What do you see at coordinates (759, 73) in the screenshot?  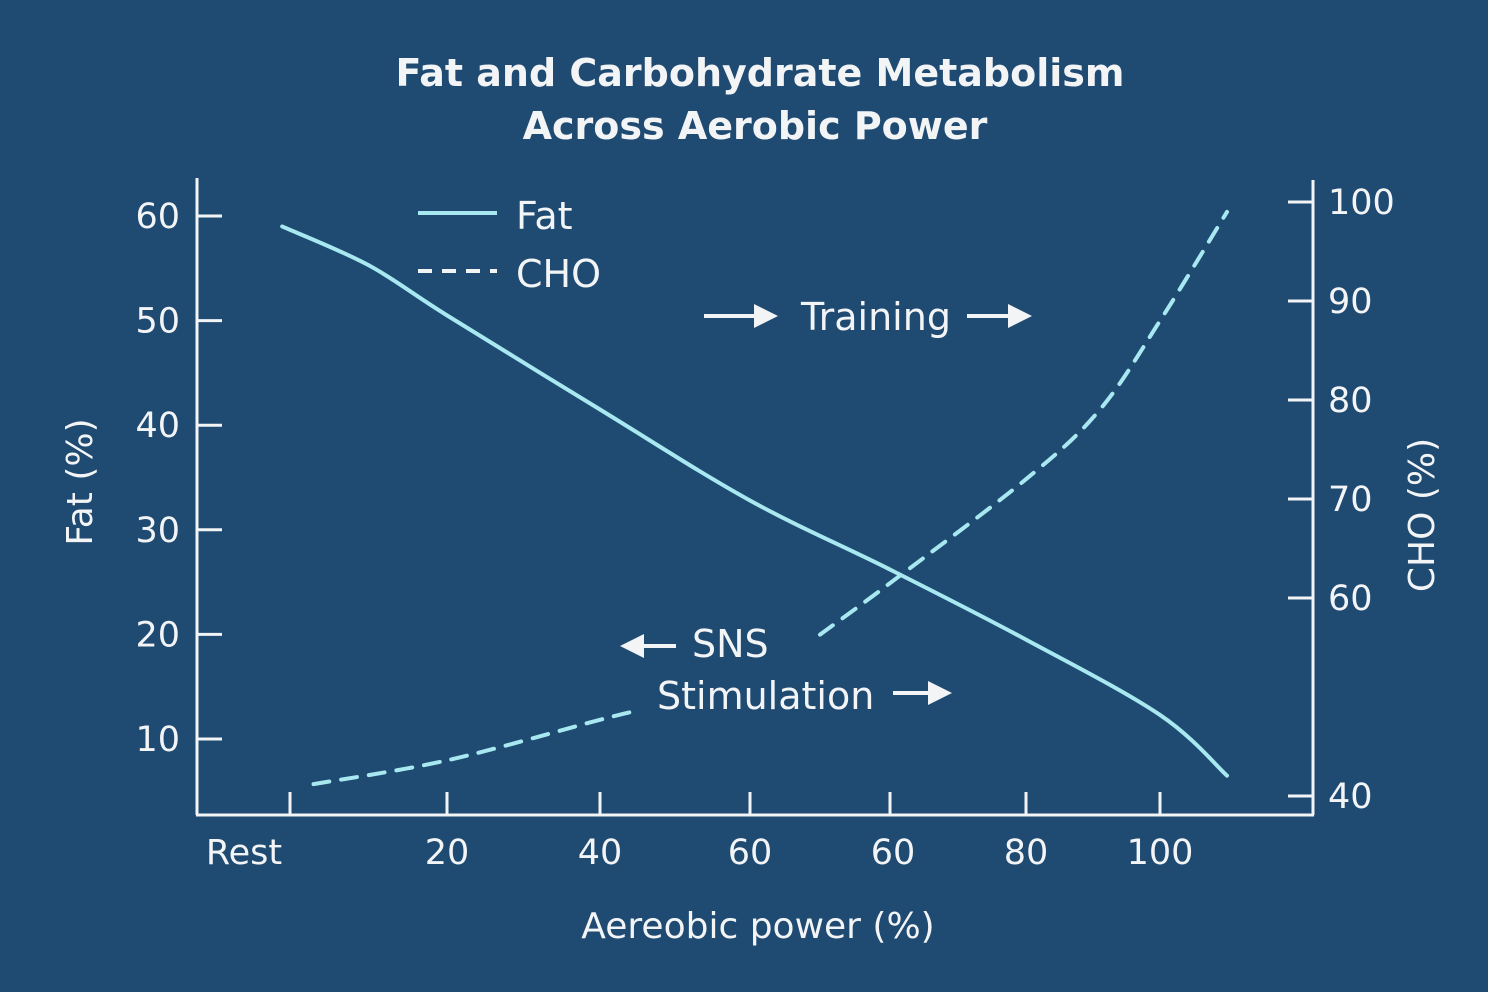 I see `chart-title-line1: Fat and Carbohydrate Metabolism` at bounding box center [759, 73].